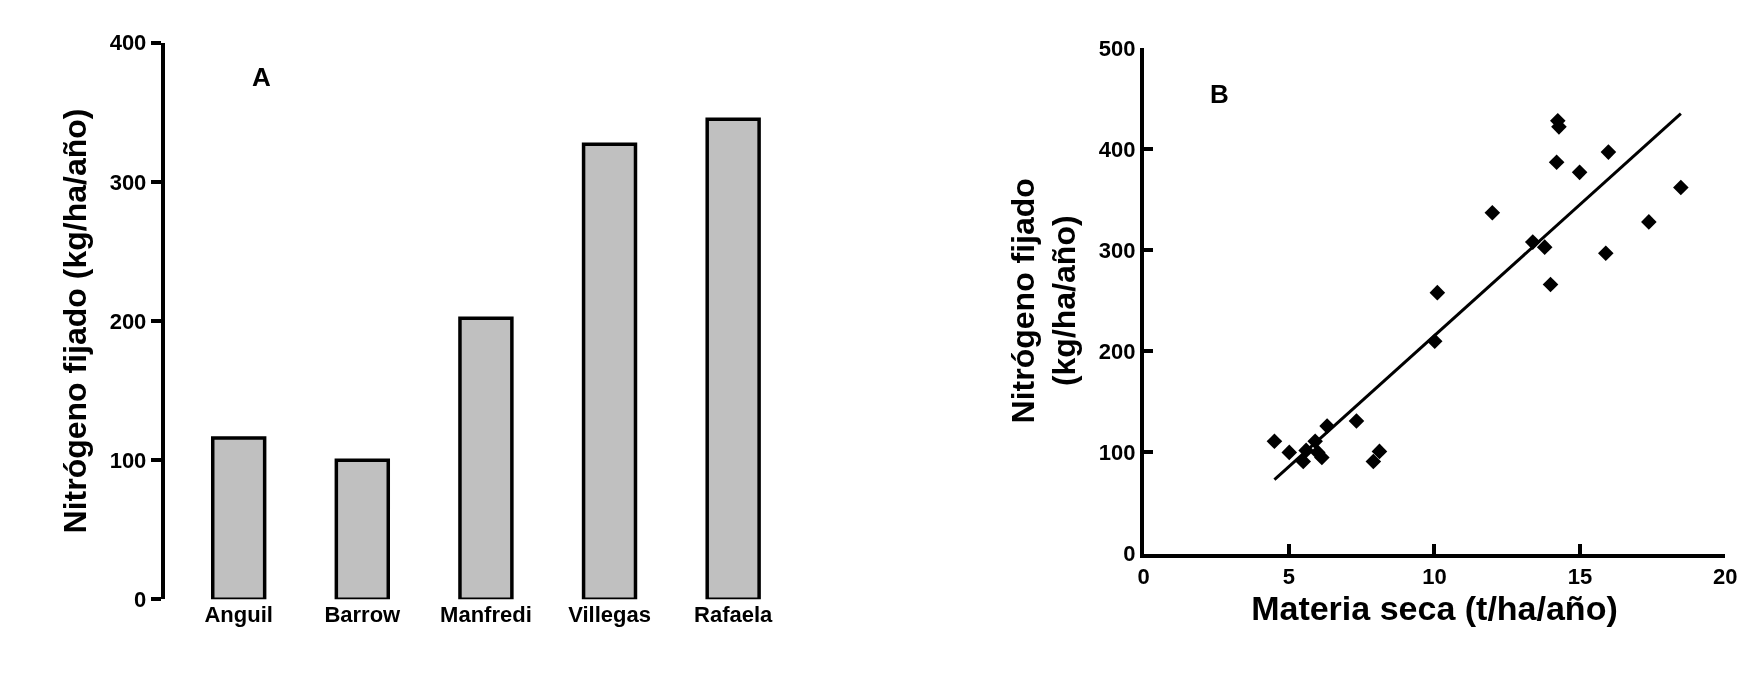  What do you see at coordinates (1580, 576) in the screenshot?
I see `x-tick-label: 15` at bounding box center [1580, 576].